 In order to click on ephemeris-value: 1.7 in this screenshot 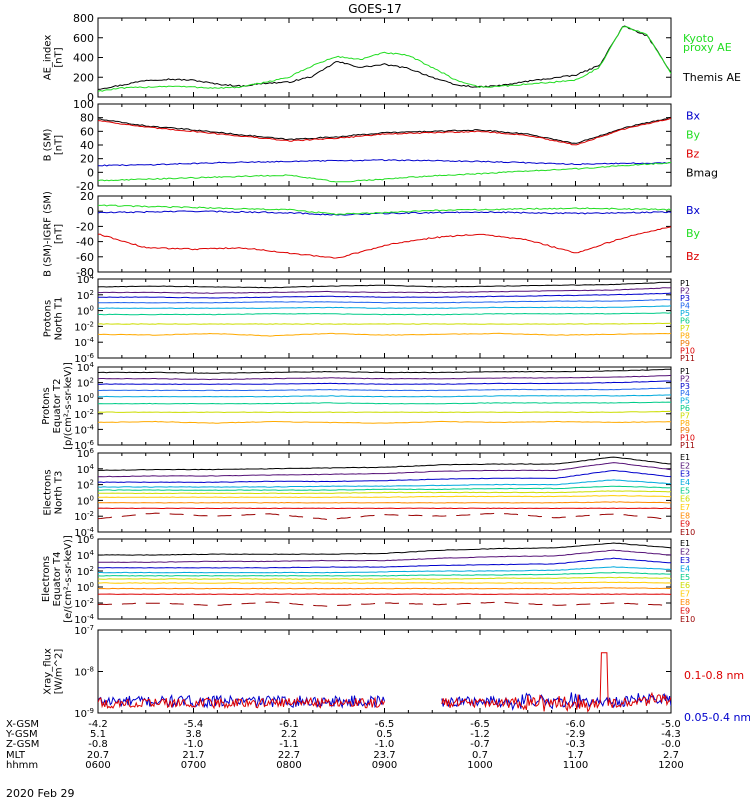, I will do `click(576, 755)`.